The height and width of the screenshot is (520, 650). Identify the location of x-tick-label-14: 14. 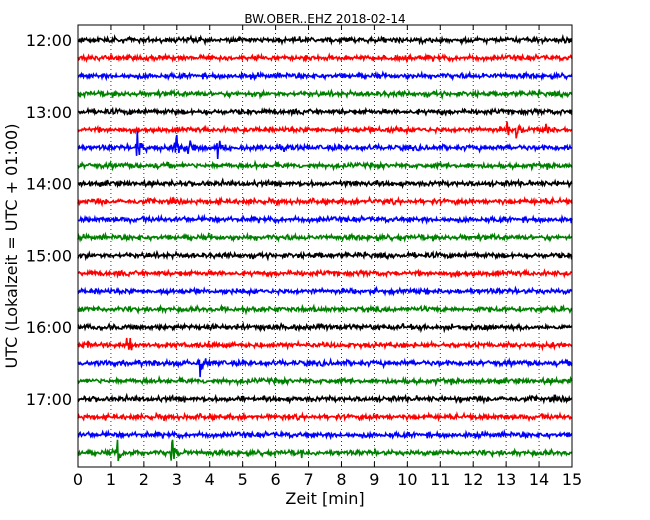
(539, 479).